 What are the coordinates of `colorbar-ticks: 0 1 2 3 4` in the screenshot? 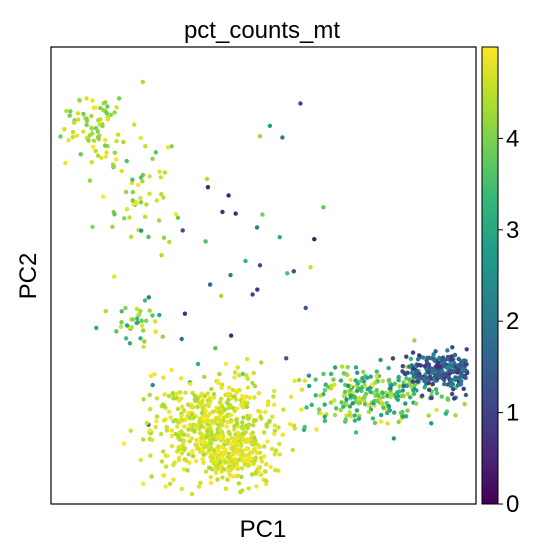 It's located at (508, 321).